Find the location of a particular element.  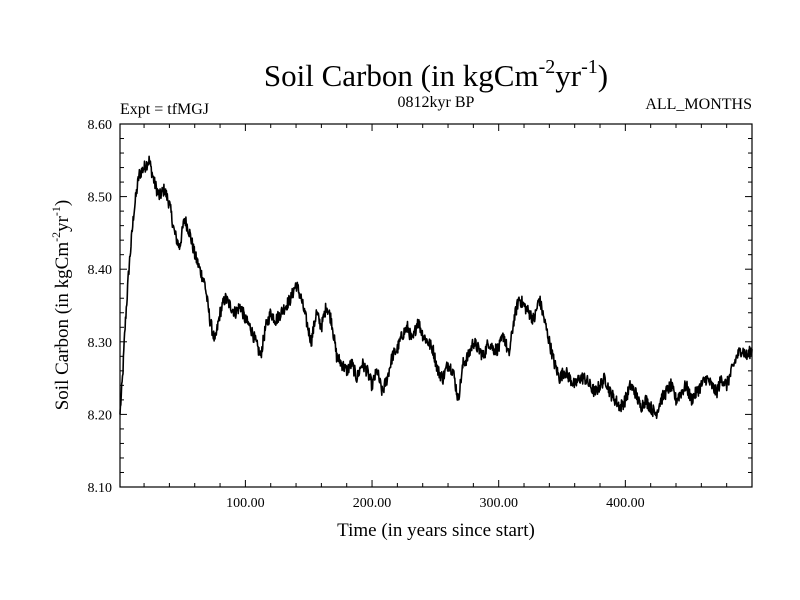

y-axis-label: Soil Carbon (in kgCm-2yr-1) is located at coordinates (61, 305).